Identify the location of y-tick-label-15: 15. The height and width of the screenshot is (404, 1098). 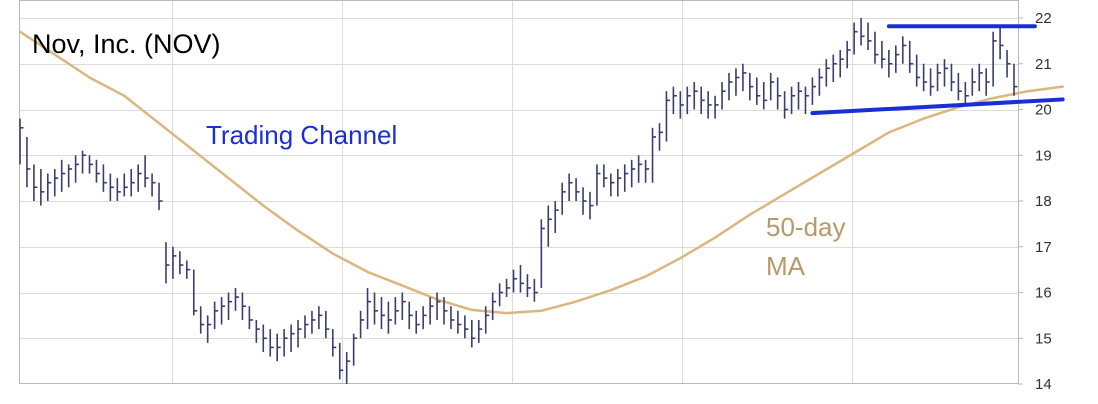
(1043, 338).